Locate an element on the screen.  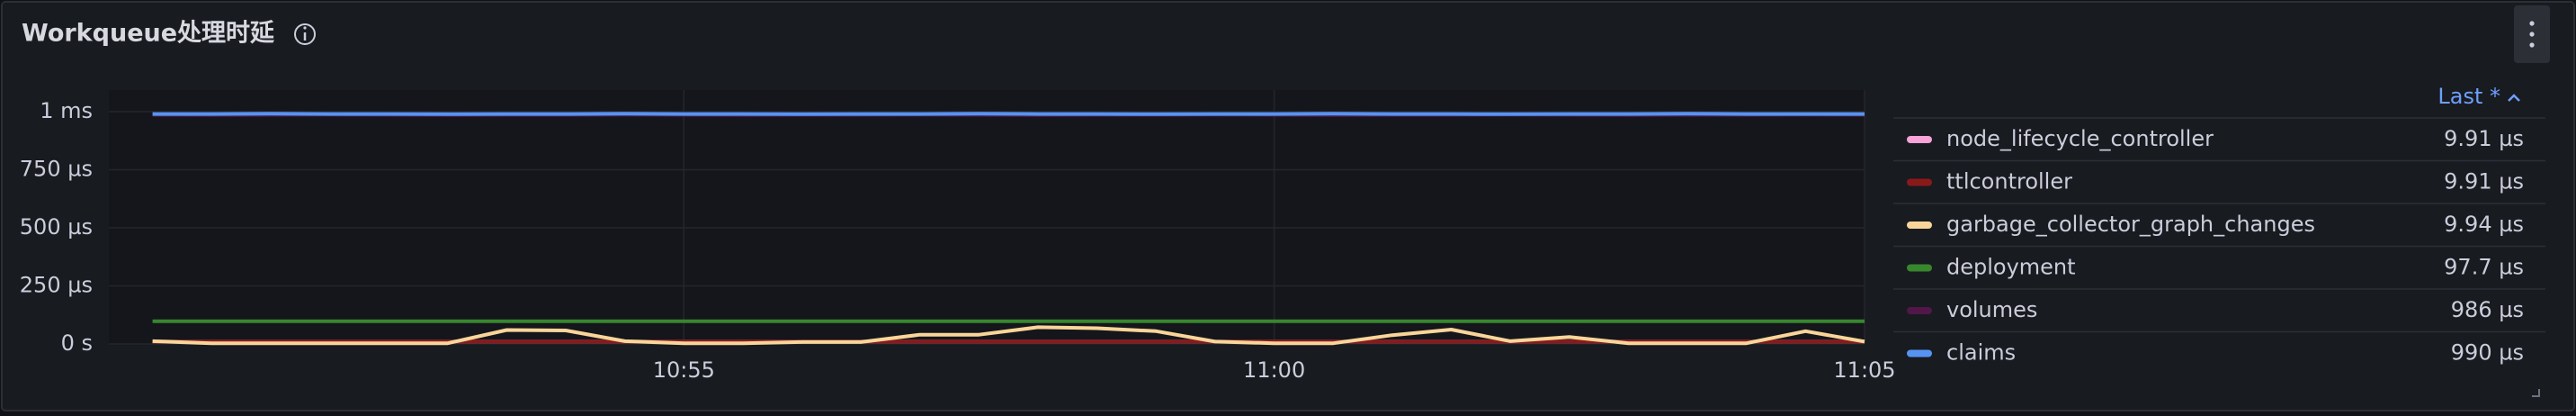
legend-label: garbage_collector_graph_changes is located at coordinates (2130, 225).